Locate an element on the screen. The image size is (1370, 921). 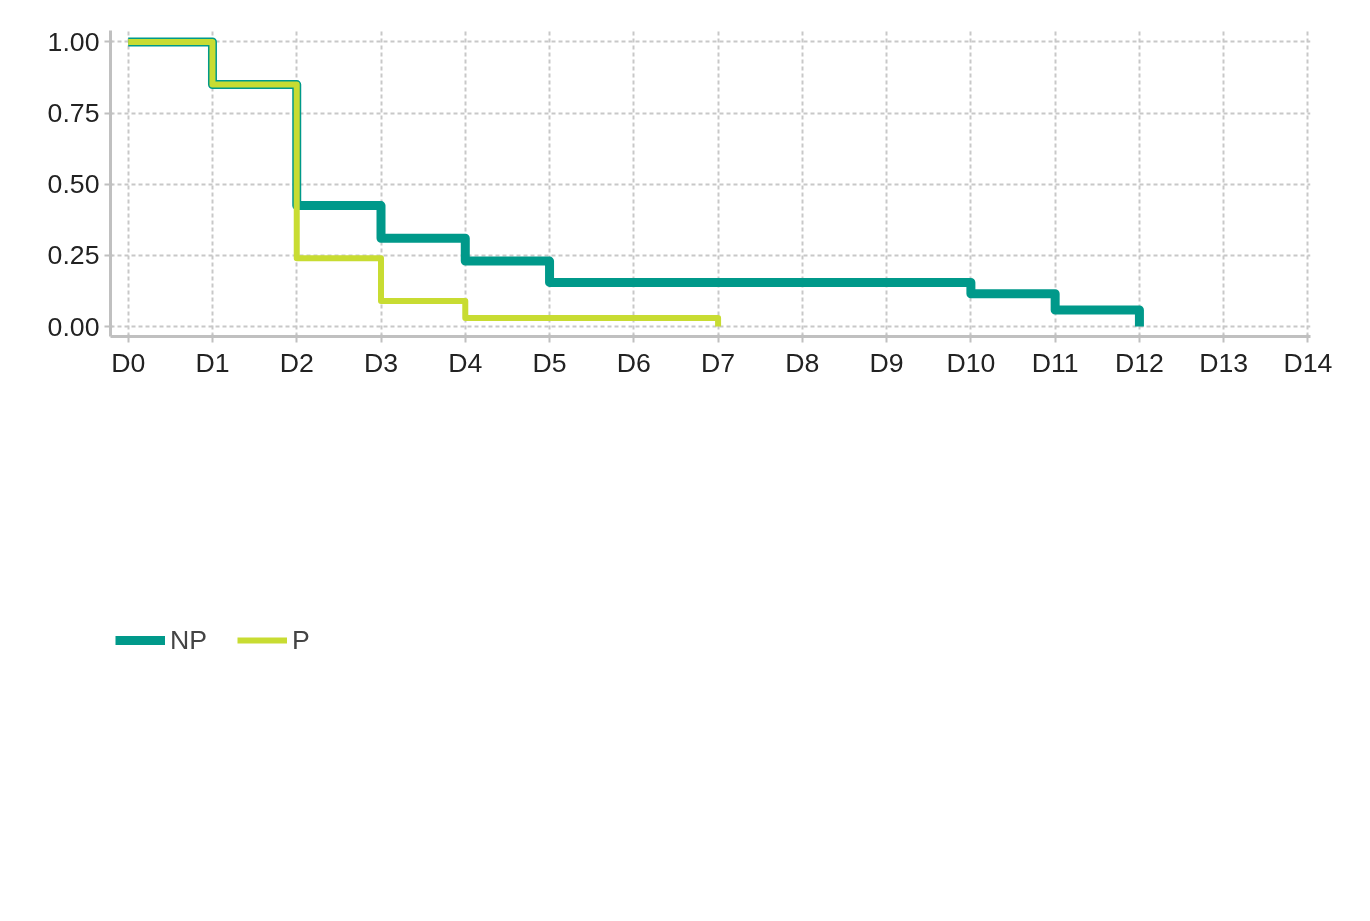
x-tick-label: D8 is located at coordinates (802, 362).